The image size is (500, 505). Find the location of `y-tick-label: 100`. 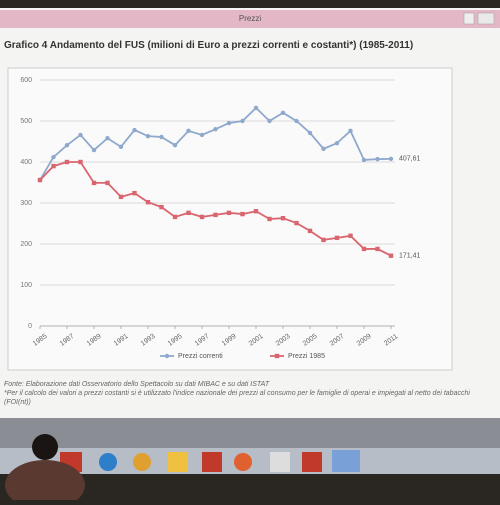

y-tick-label: 100 is located at coordinates (26, 285).